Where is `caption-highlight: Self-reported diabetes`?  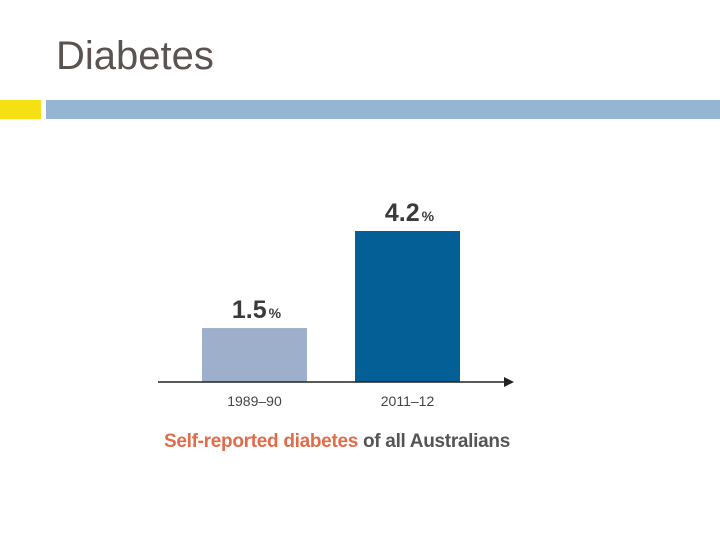 caption-highlight: Self-reported diabetes is located at coordinates (261, 441).